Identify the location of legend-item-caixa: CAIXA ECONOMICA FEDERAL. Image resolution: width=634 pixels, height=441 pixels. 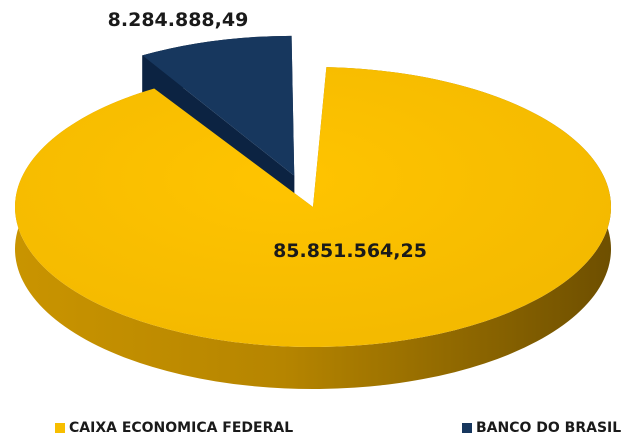
(174, 428).